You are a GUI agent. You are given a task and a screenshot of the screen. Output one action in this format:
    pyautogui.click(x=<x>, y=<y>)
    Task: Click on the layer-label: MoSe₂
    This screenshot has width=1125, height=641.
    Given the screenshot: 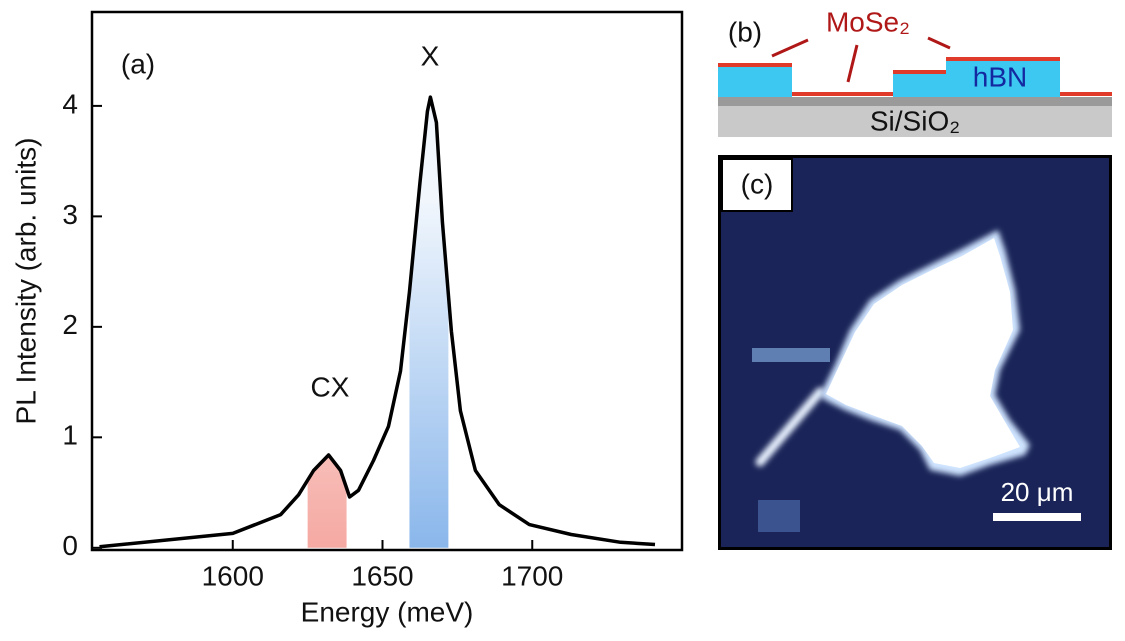 What is the action you would take?
    pyautogui.click(x=868, y=21)
    